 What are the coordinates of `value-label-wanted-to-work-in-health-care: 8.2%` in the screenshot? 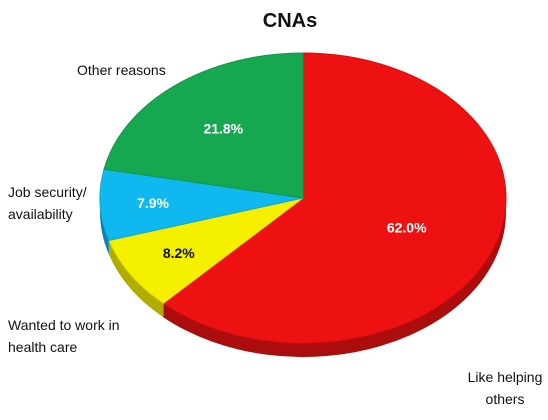 It's located at (179, 253).